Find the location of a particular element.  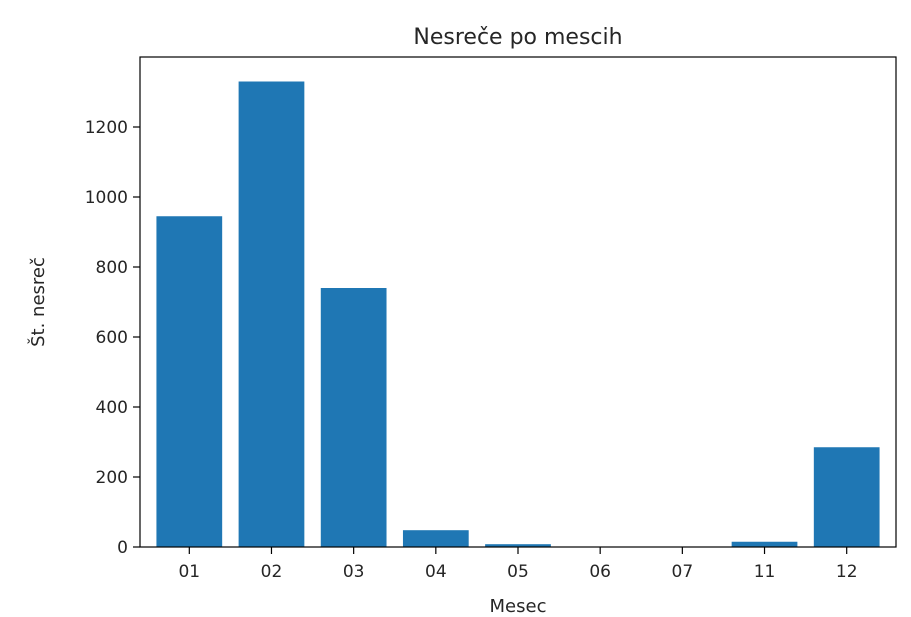

x-tick-label: 07 is located at coordinates (683, 572).